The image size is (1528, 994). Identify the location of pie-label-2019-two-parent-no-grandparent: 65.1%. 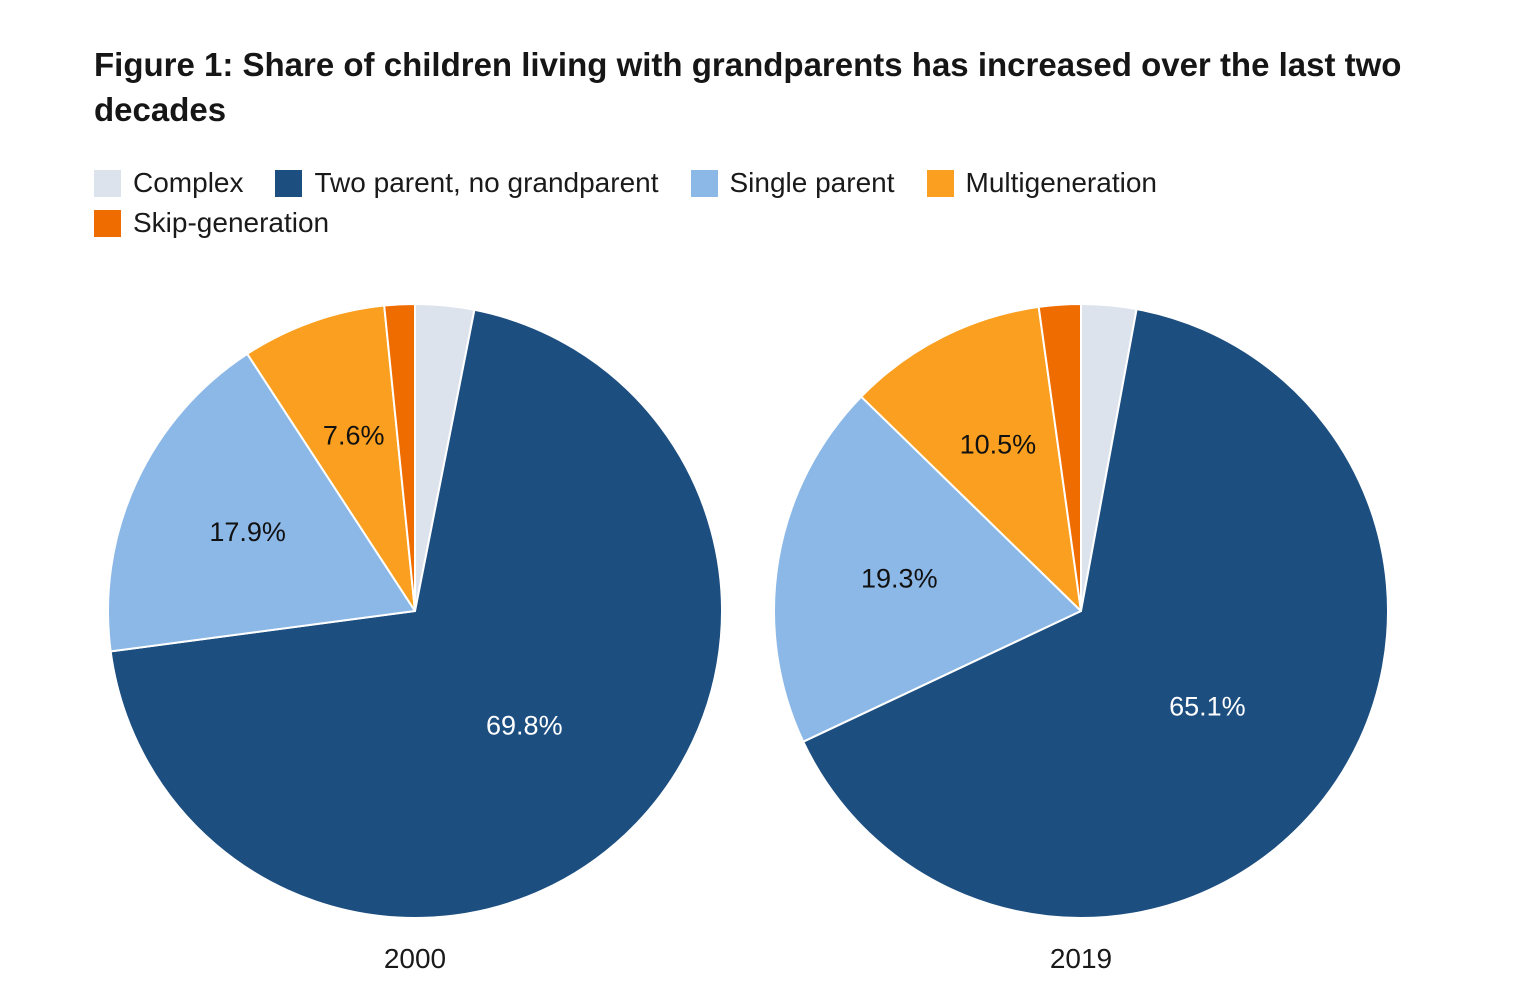
(1207, 707).